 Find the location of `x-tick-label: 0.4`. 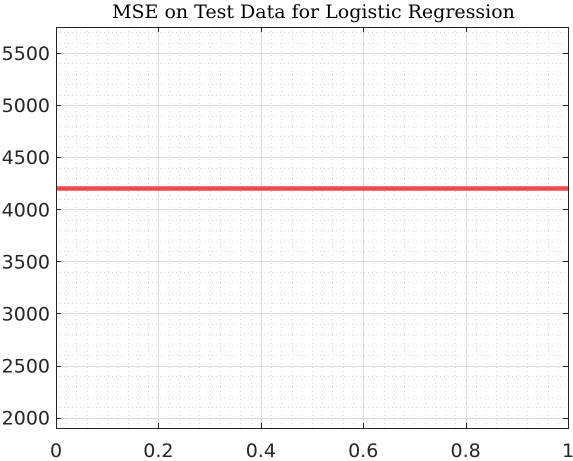

x-tick-label: 0.4 is located at coordinates (261, 450).